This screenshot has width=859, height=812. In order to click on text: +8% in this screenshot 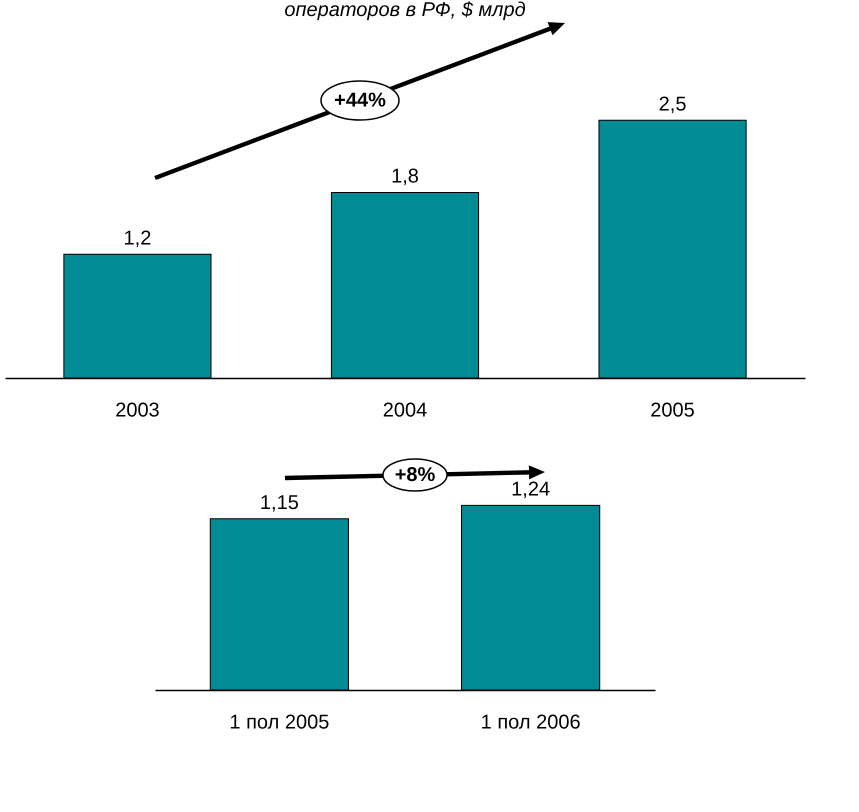, I will do `click(415, 475)`.